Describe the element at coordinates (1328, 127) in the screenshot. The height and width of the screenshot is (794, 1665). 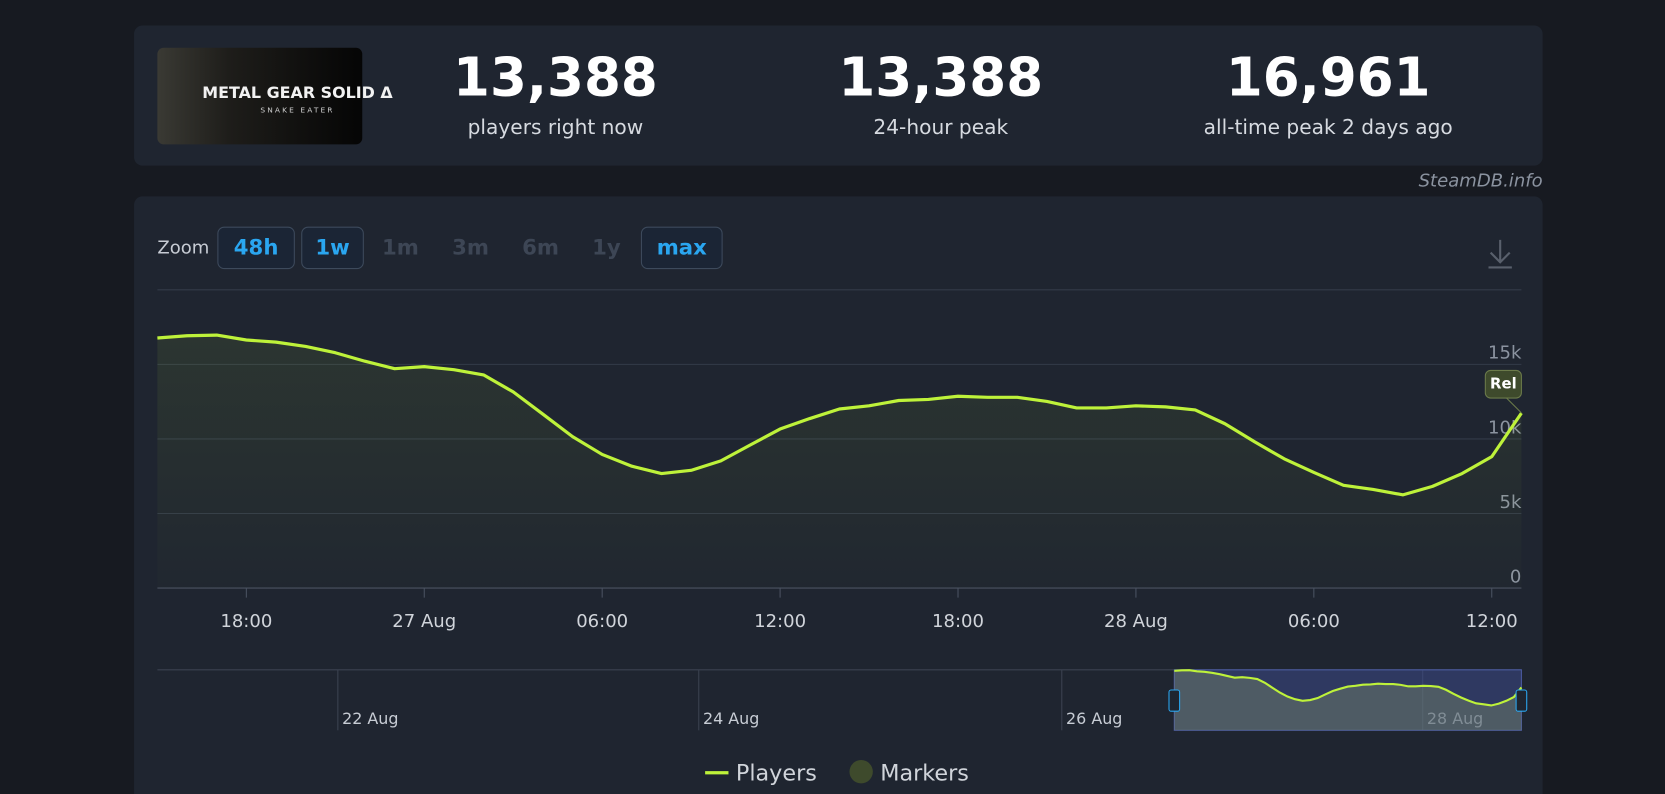
I see `stat-label: all-time peak 2 days ago` at that location.